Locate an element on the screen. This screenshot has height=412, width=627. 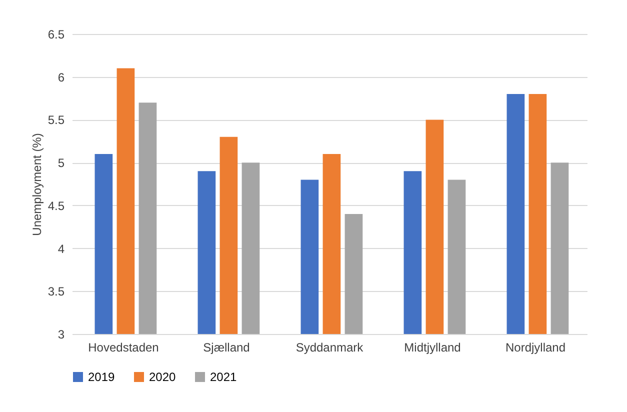
y-tick-label: 4.5 is located at coordinates (56, 205).